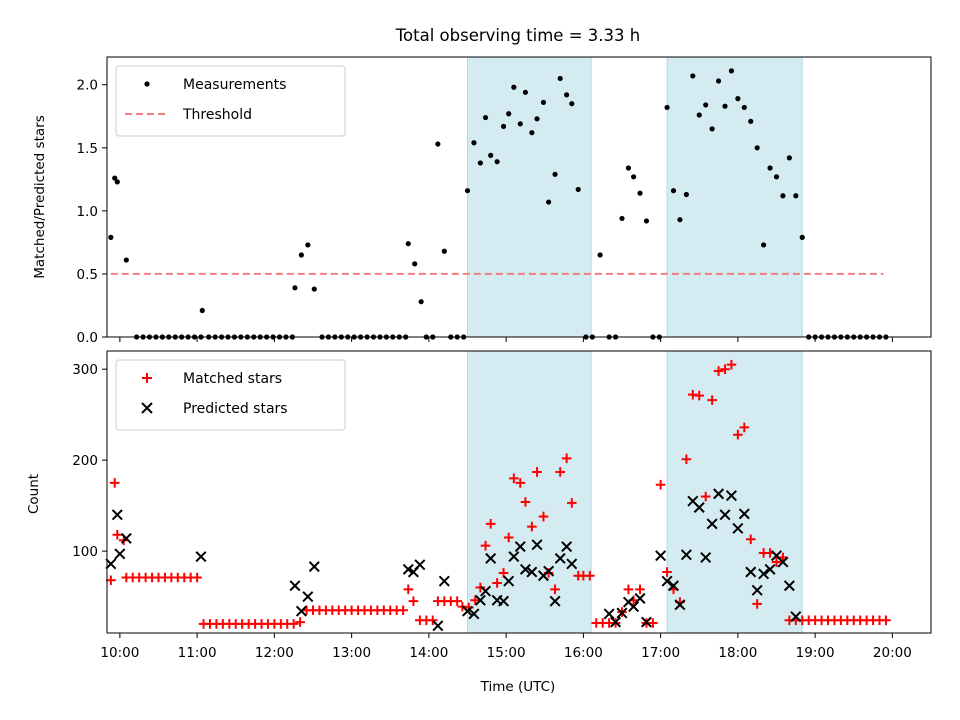 Image resolution: width=960 pixels, height=720 pixels. What do you see at coordinates (87, 275) in the screenshot?
I see `top-y-tick-label: 0.5` at bounding box center [87, 275].